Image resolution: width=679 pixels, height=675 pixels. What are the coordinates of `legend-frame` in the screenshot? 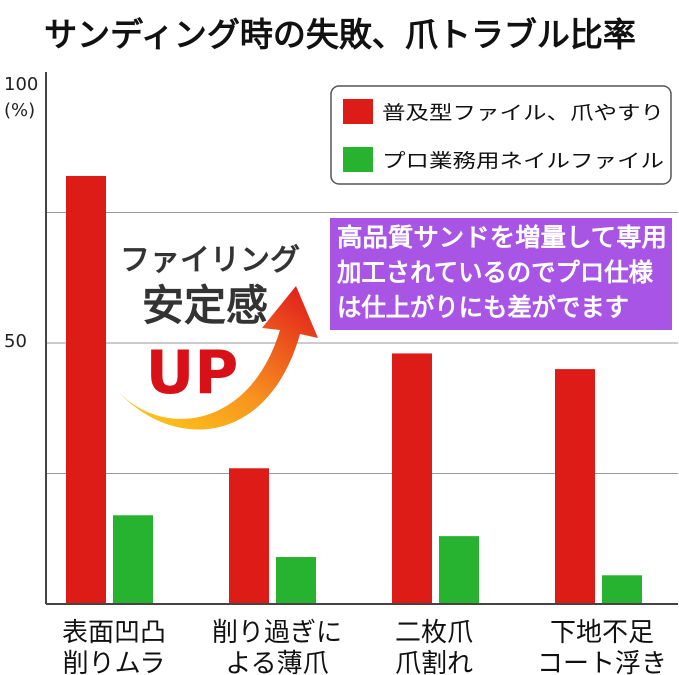 It's located at (501, 135).